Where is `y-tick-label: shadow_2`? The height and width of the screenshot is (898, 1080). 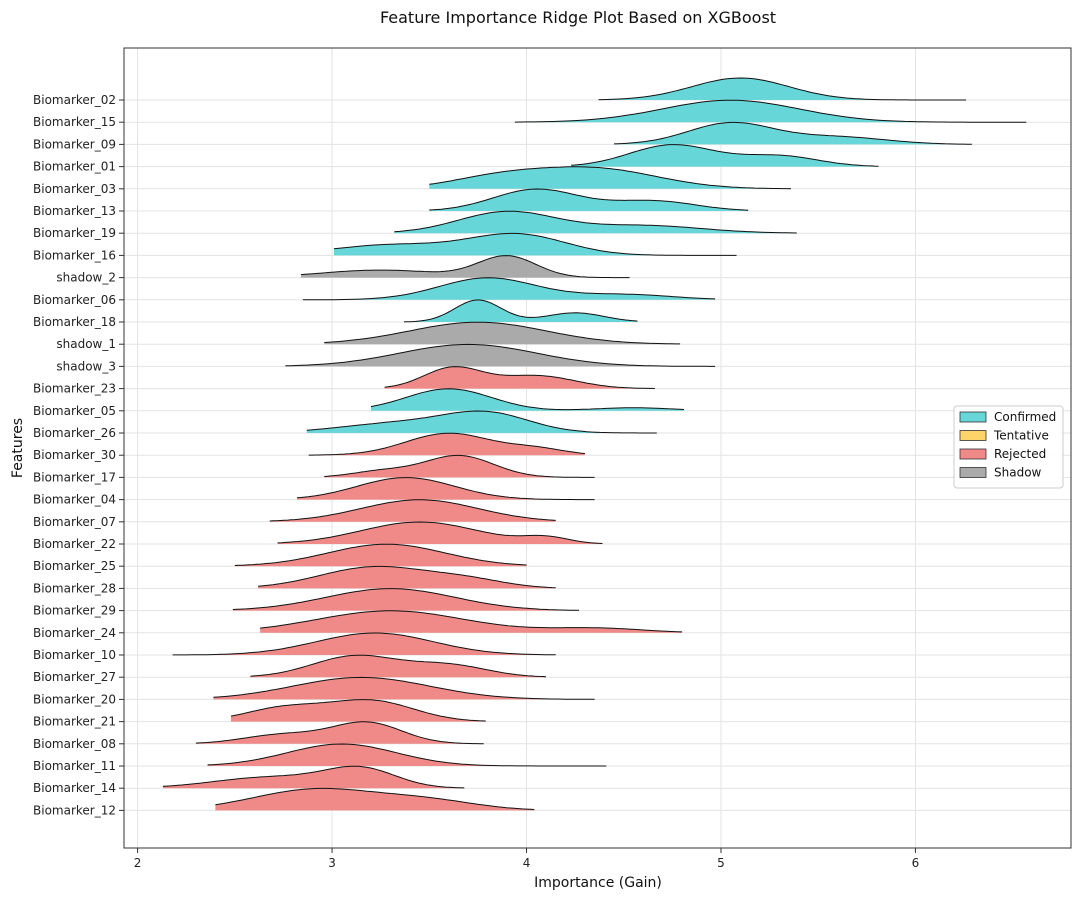 y-tick-label: shadow_2 is located at coordinates (86, 278).